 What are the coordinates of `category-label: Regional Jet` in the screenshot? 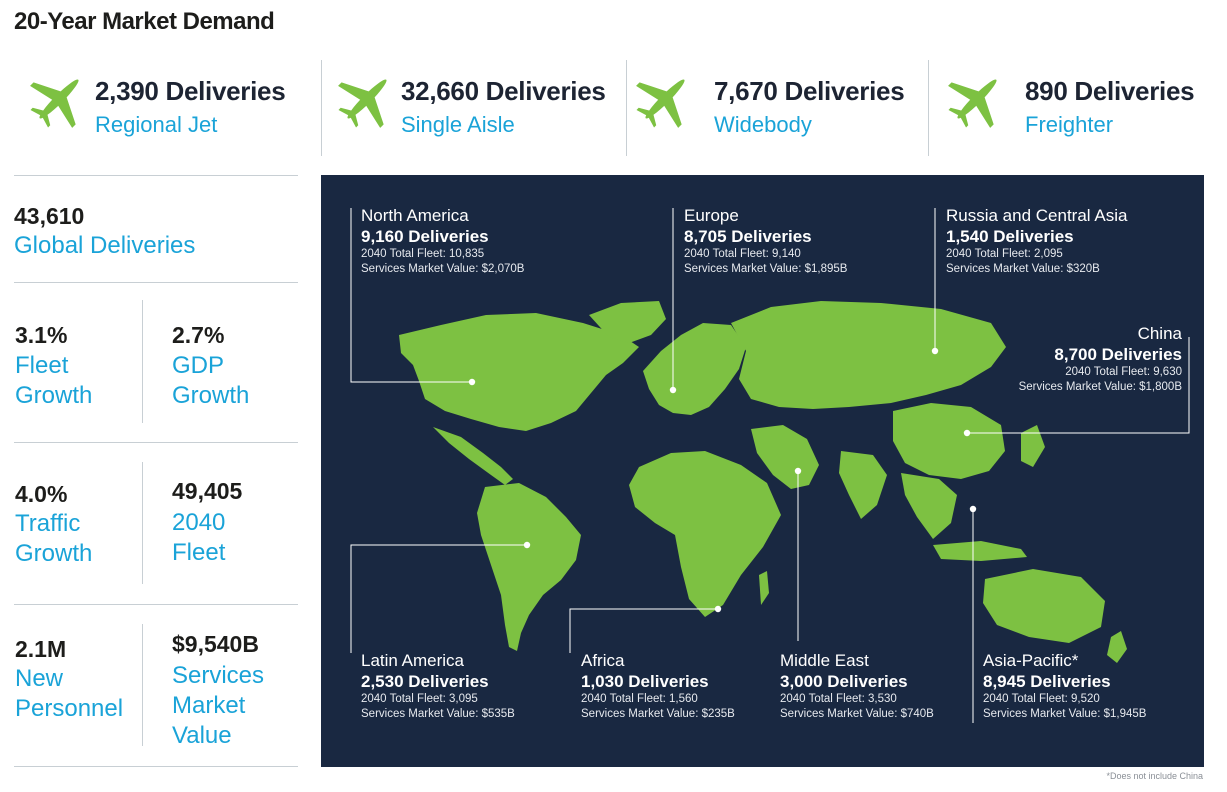 It's located at (156, 124).